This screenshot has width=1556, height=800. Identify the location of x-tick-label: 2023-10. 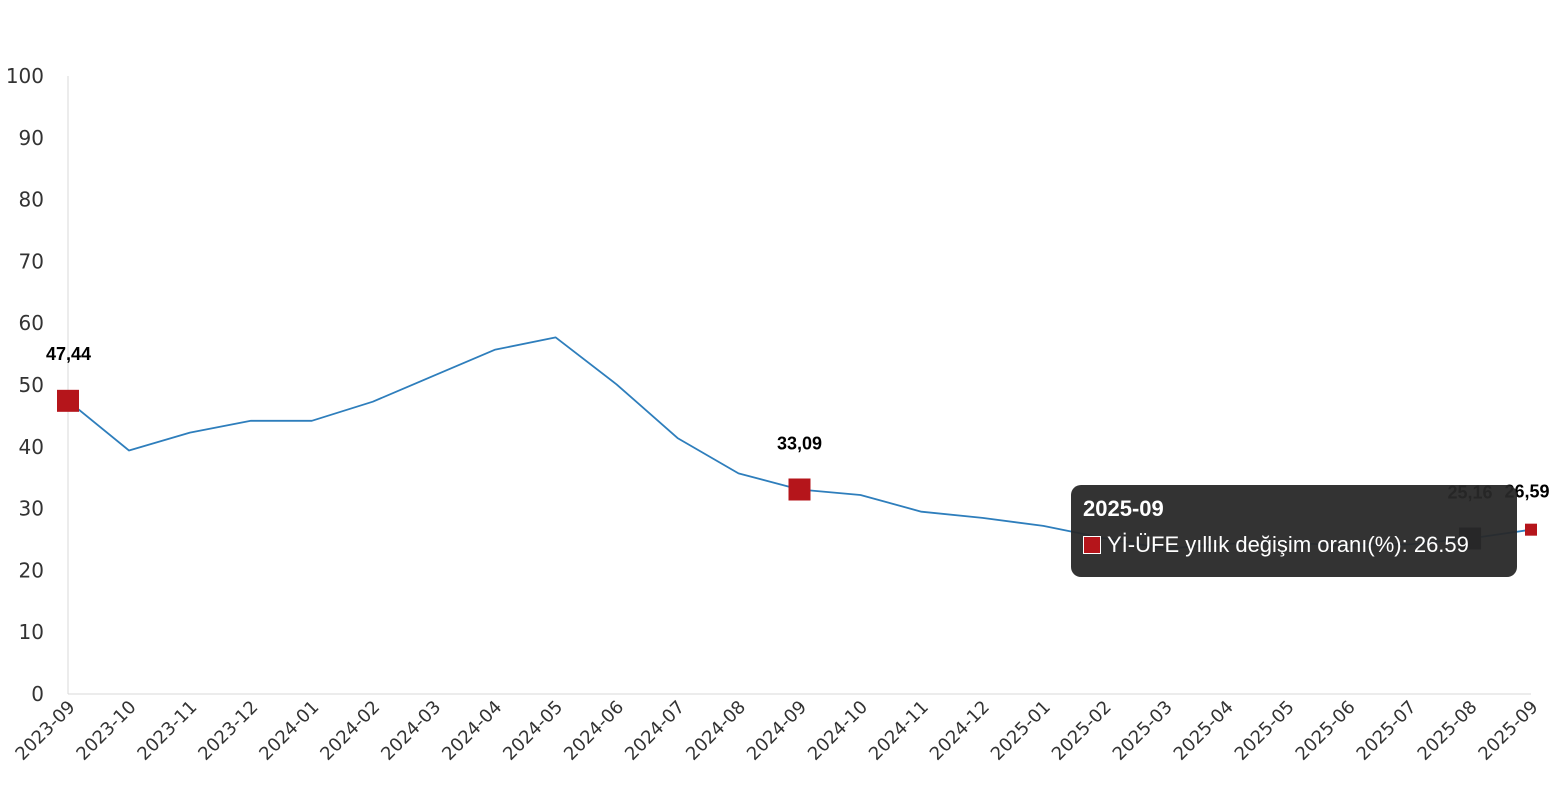
(106, 731).